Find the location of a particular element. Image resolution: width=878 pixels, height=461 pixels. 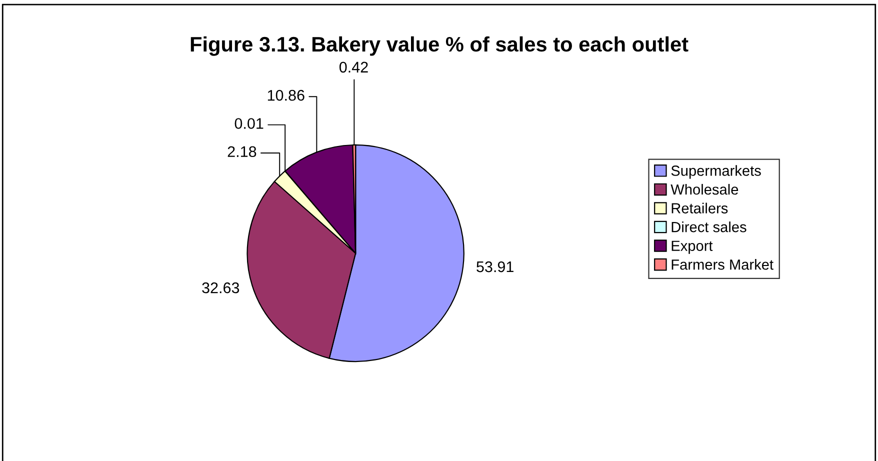

data-label: 10.86 is located at coordinates (286, 95).